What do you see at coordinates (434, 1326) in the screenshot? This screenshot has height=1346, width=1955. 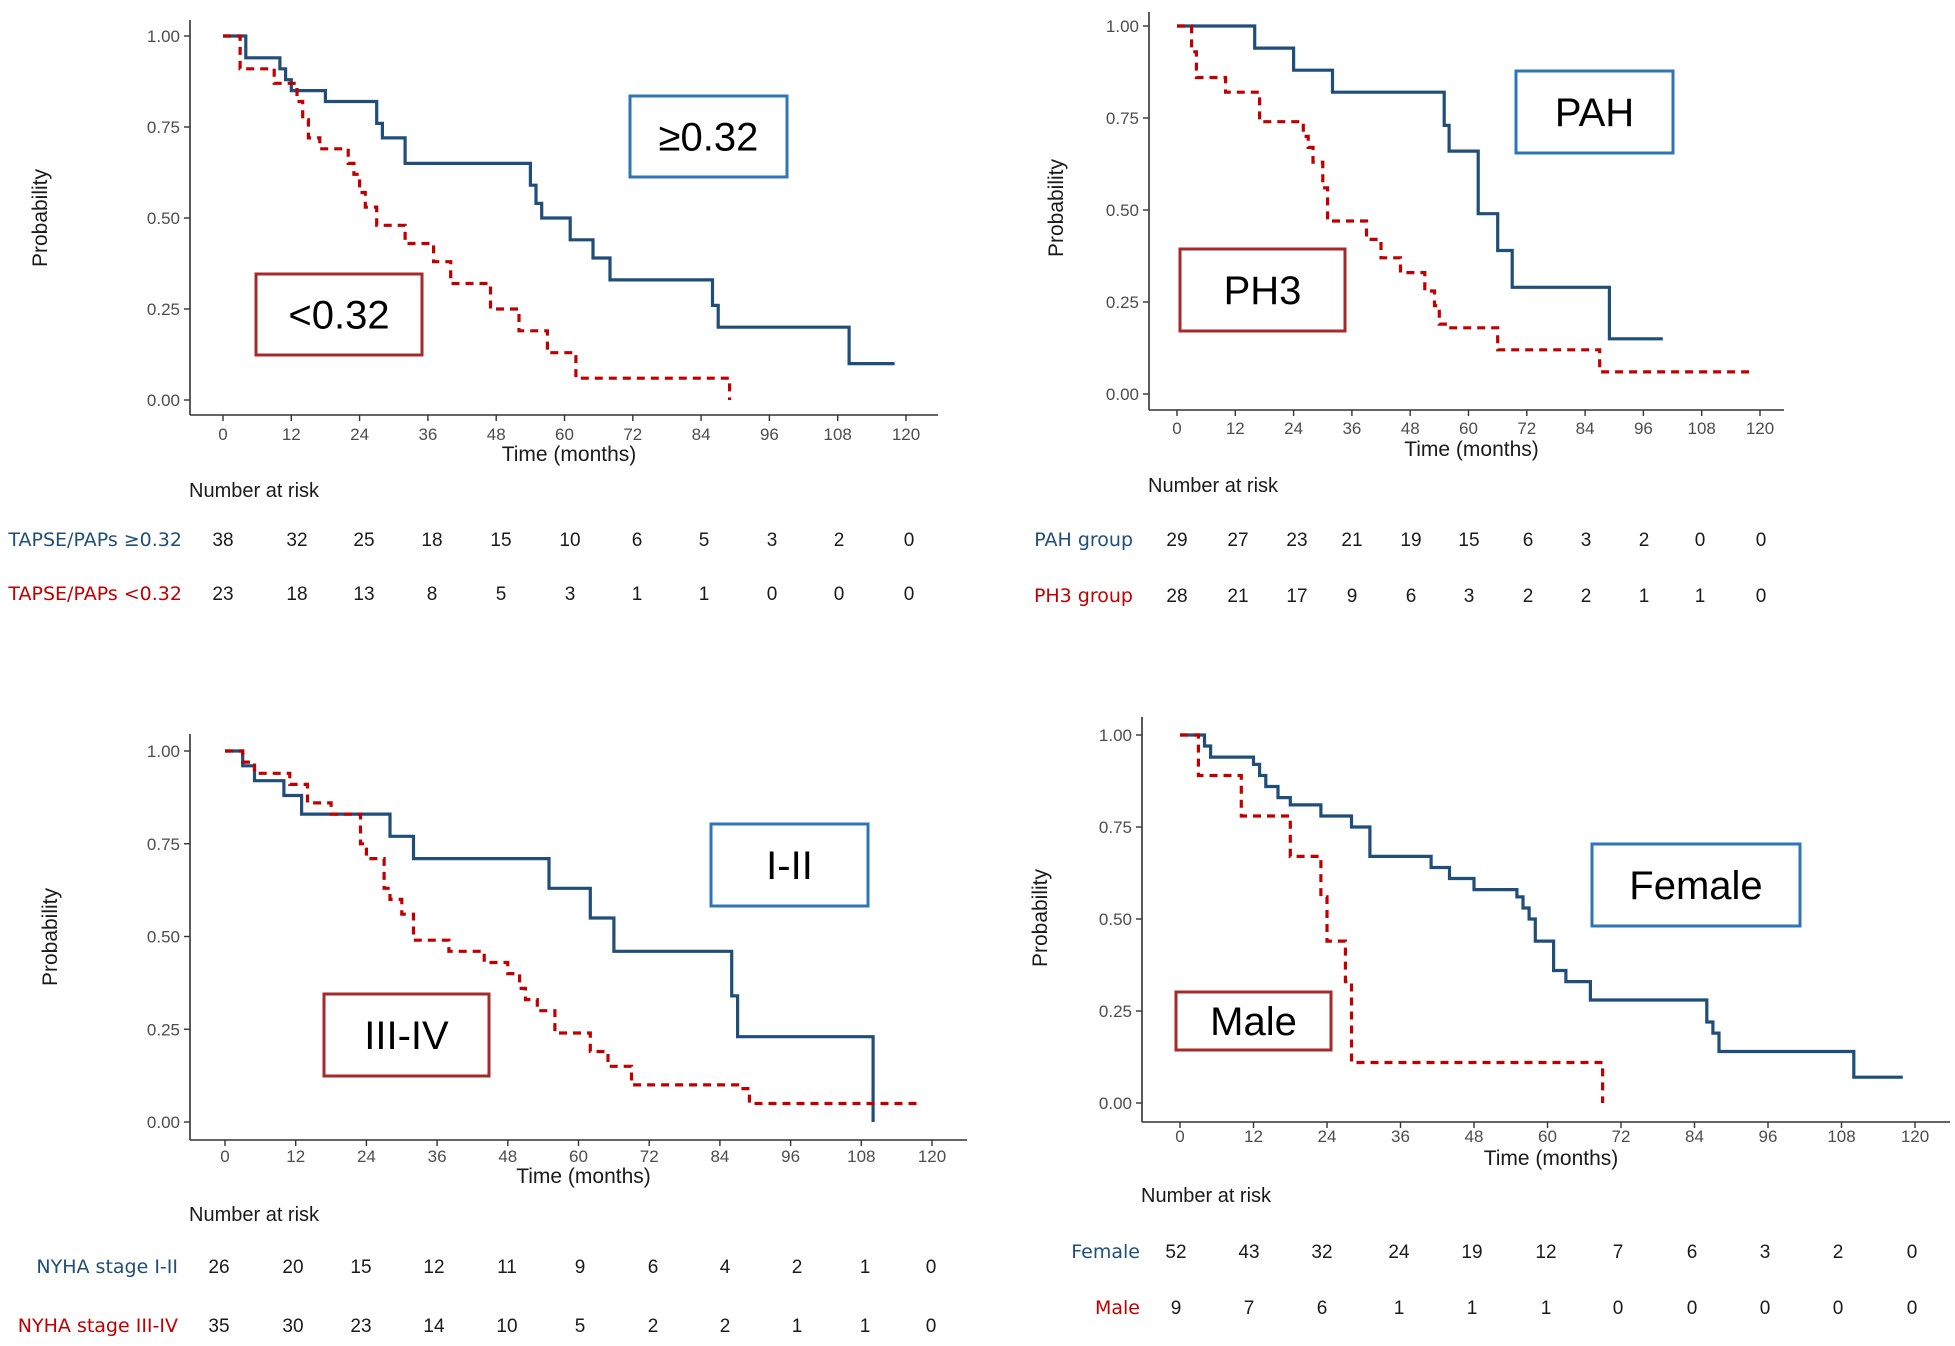 I see `risk-count: 14` at bounding box center [434, 1326].